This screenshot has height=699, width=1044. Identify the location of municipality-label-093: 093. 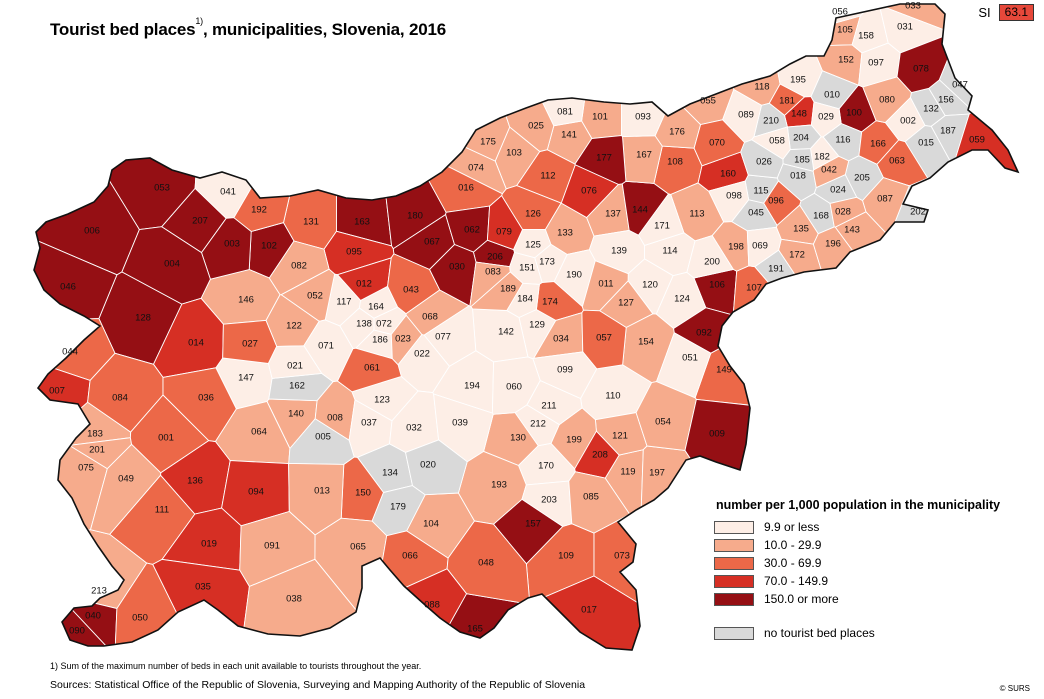
(643, 117).